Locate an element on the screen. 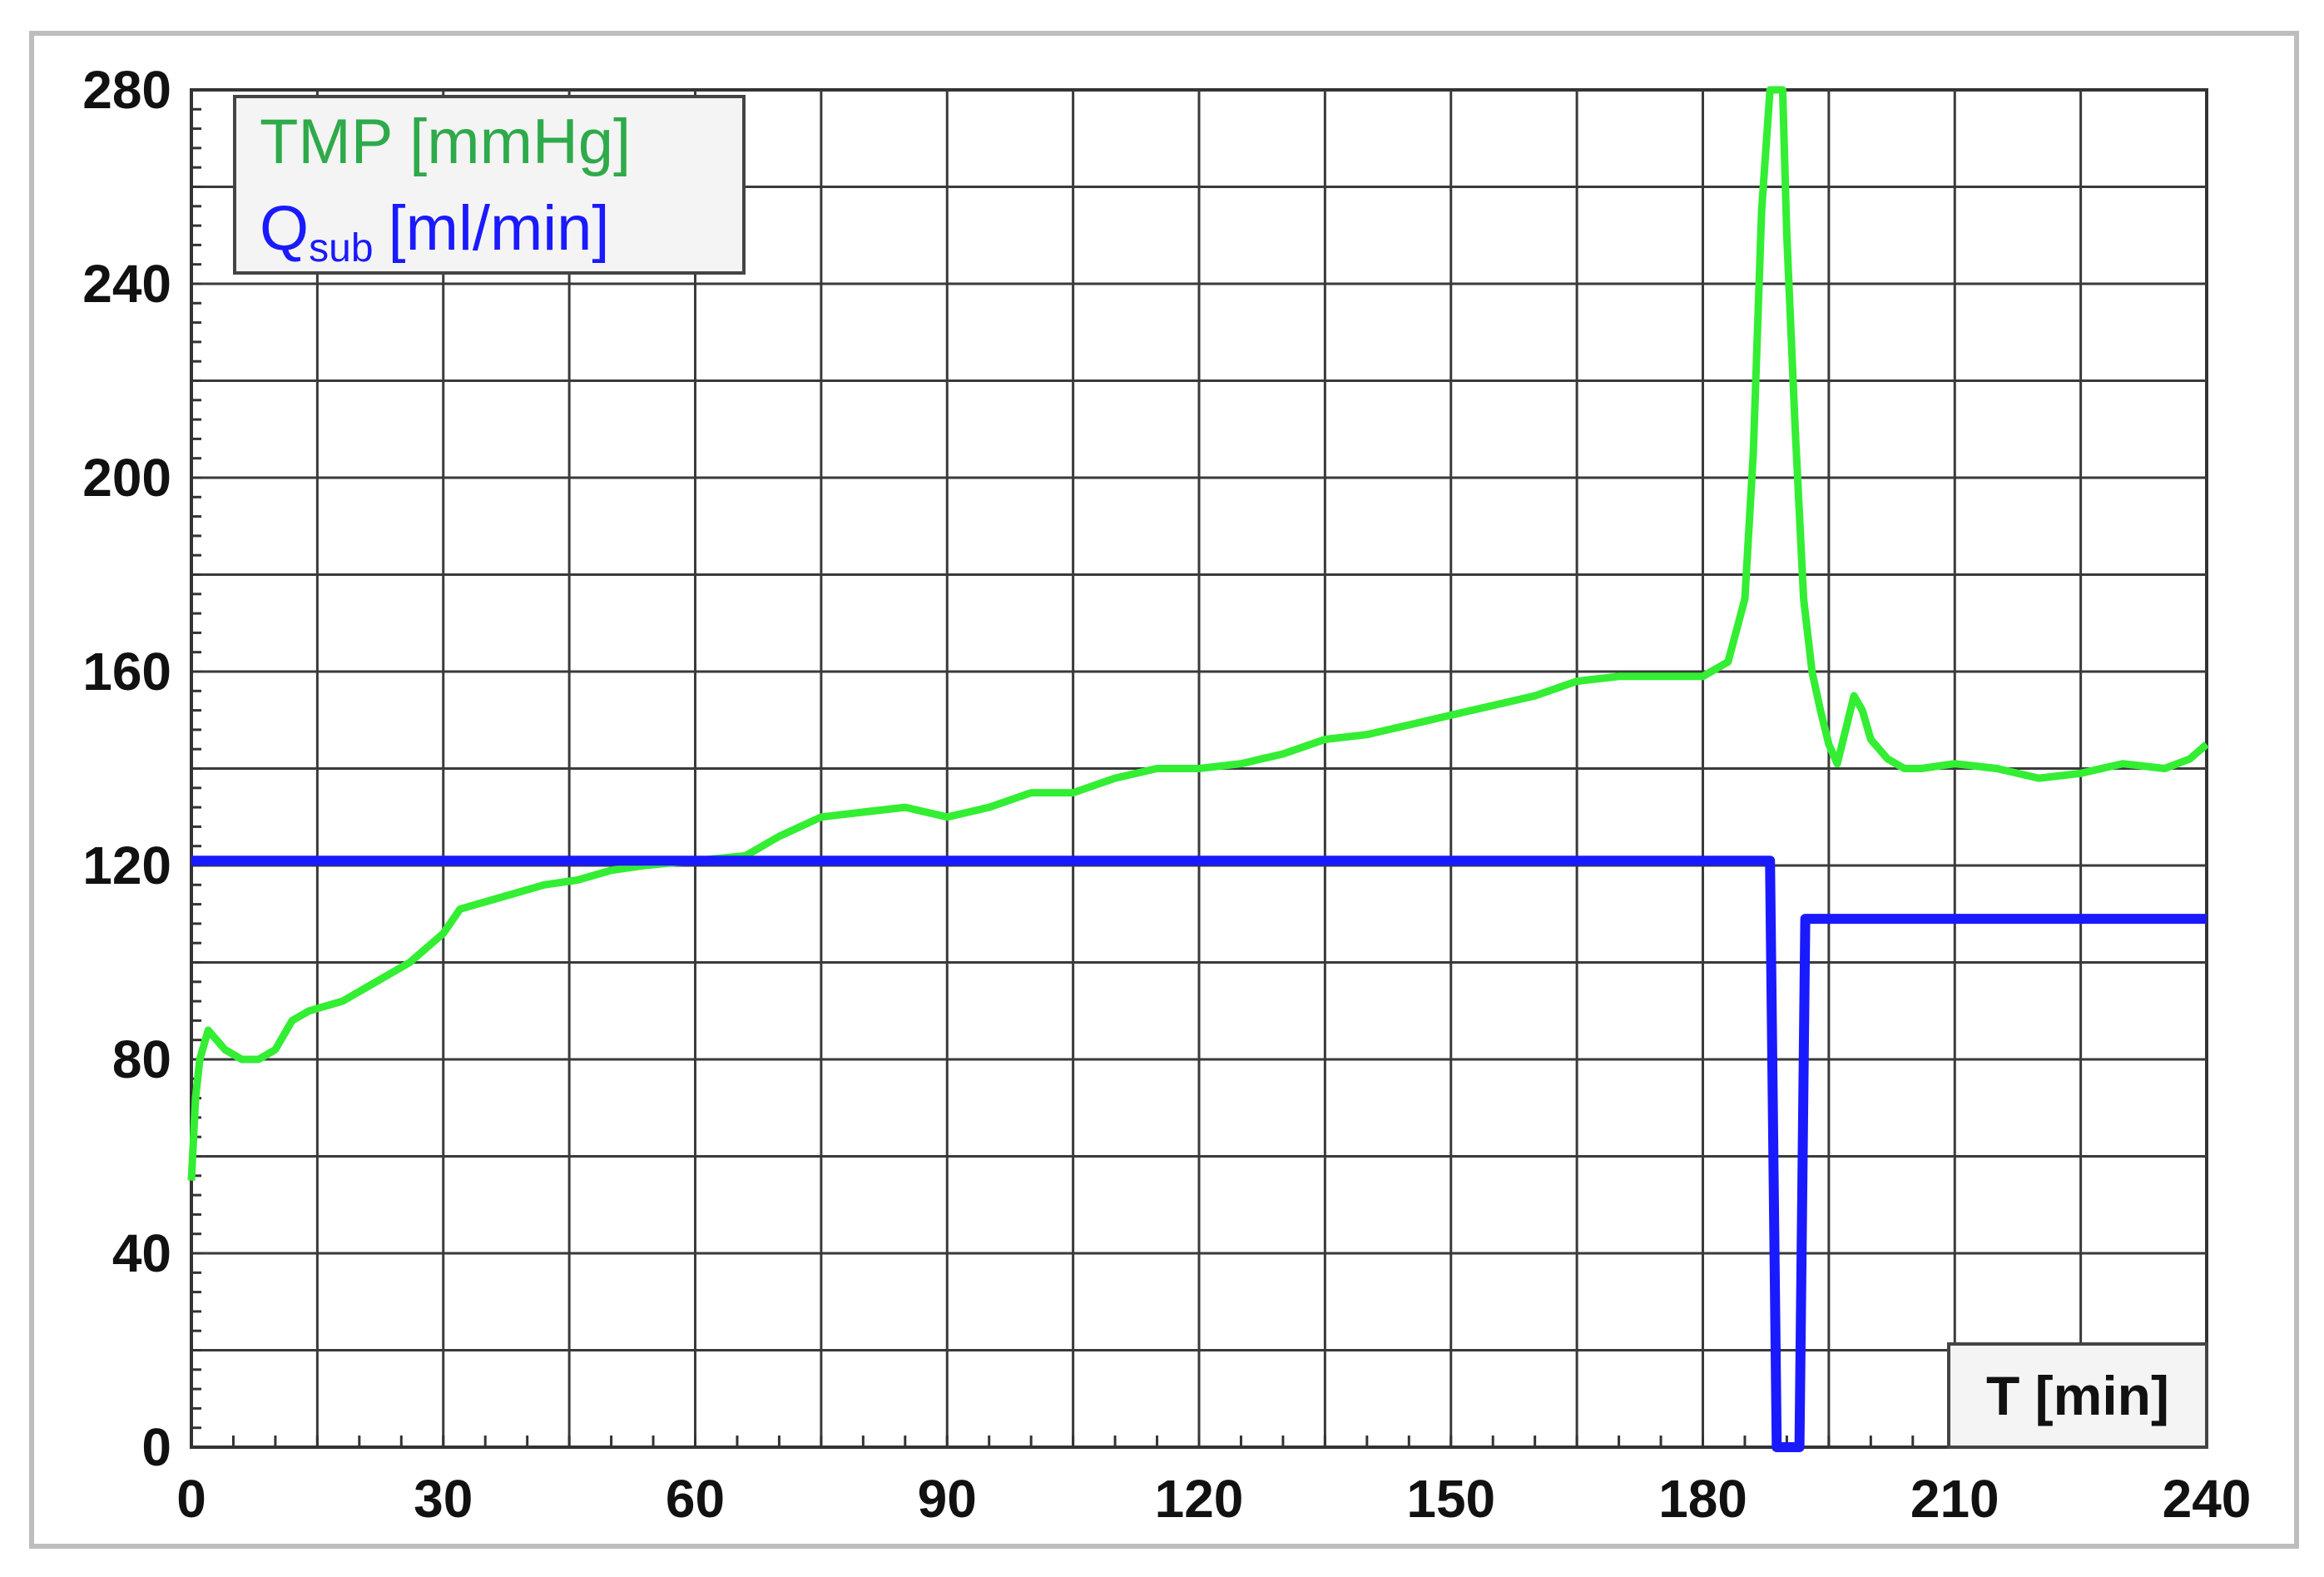 This screenshot has height=1577, width=2324. legend-tmp-label: TMP [mmHg] is located at coordinates (445, 142).